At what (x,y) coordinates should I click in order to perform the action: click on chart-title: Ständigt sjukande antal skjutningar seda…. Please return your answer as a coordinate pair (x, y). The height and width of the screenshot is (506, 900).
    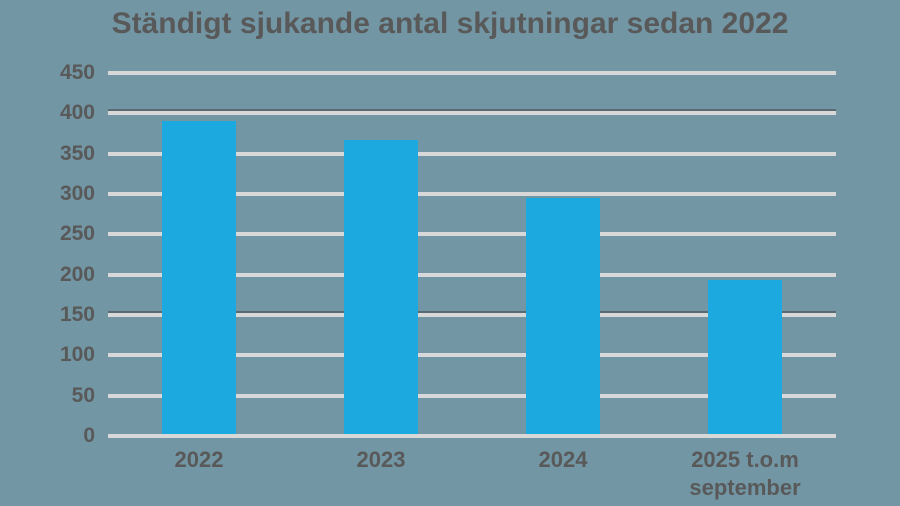
    Looking at the image, I should click on (450, 23).